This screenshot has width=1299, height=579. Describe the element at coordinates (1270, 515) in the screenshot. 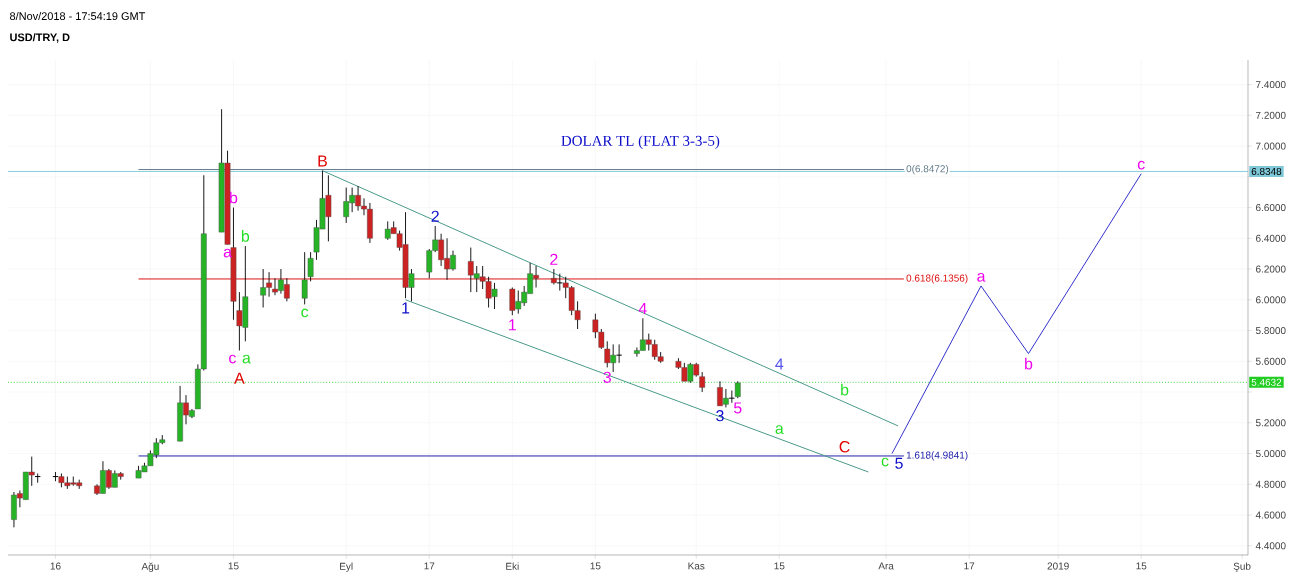

I see `y-tick-label: 4.6000` at that location.